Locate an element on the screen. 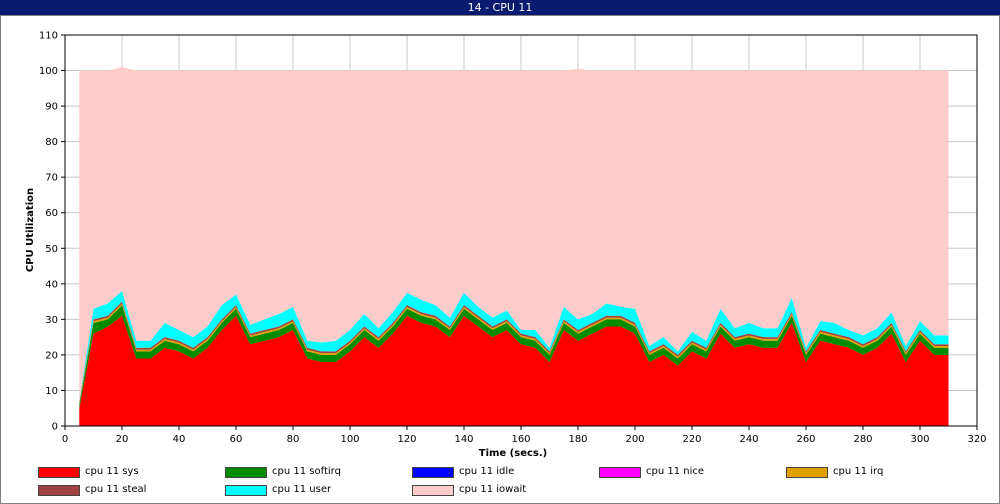  legend-item: cpu 11 iowait is located at coordinates (469, 491).